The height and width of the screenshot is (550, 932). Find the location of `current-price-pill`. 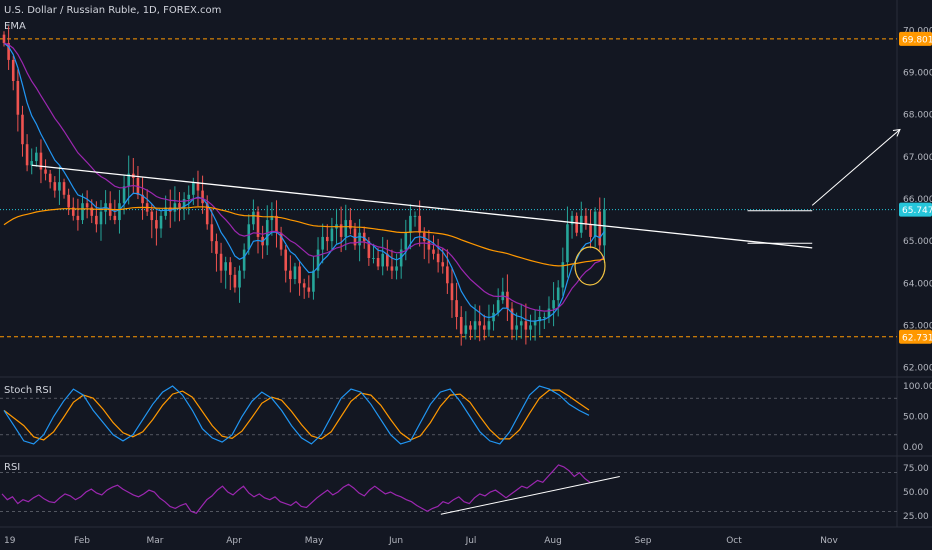

current-price-pill is located at coordinates (915, 209).